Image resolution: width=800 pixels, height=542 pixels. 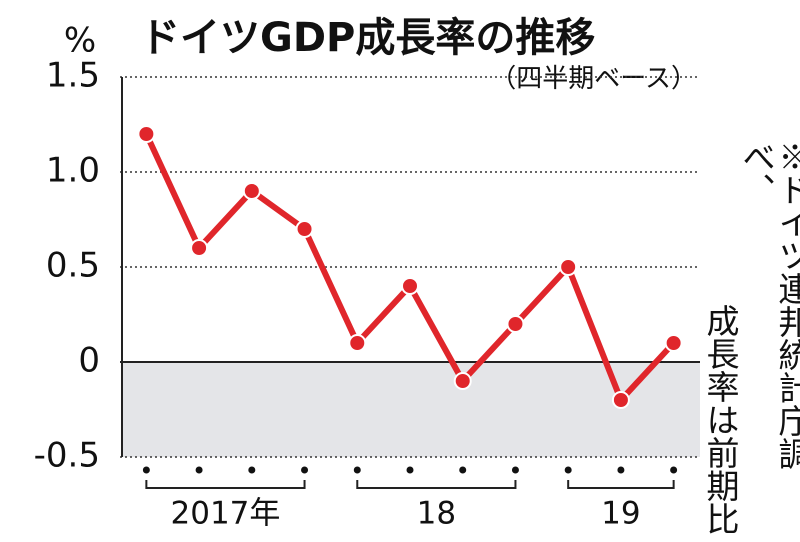 What do you see at coordinates (620, 514) in the screenshot?
I see `year-label: 19` at bounding box center [620, 514].